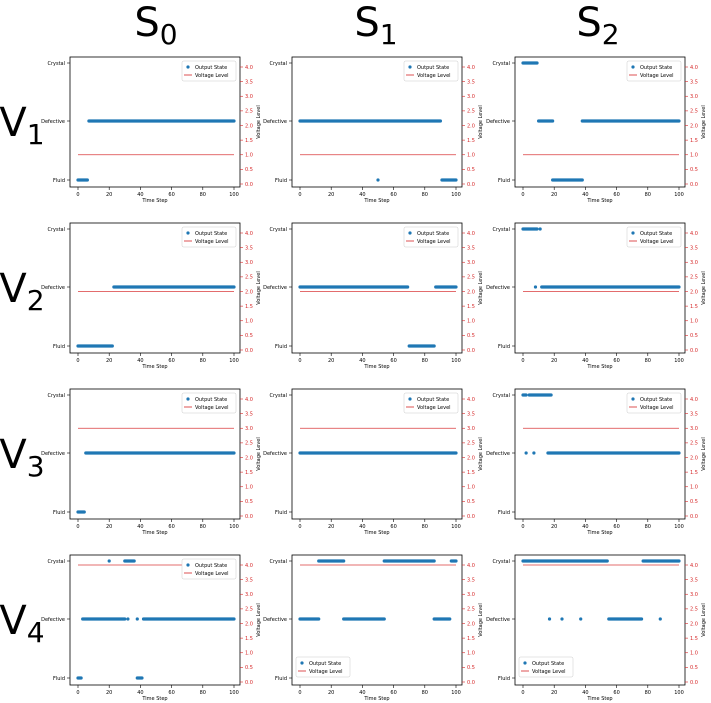 The height and width of the screenshot is (703, 711). Describe the element at coordinates (22, 457) in the screenshot. I see `row-label-2: V3` at that location.